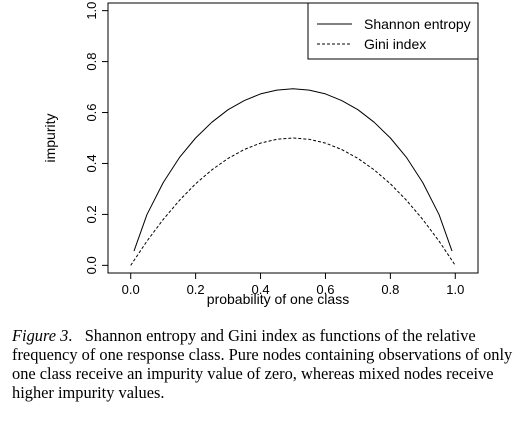 The image size is (522, 422). I want to click on x-tick-label: 0.4, so click(261, 289).